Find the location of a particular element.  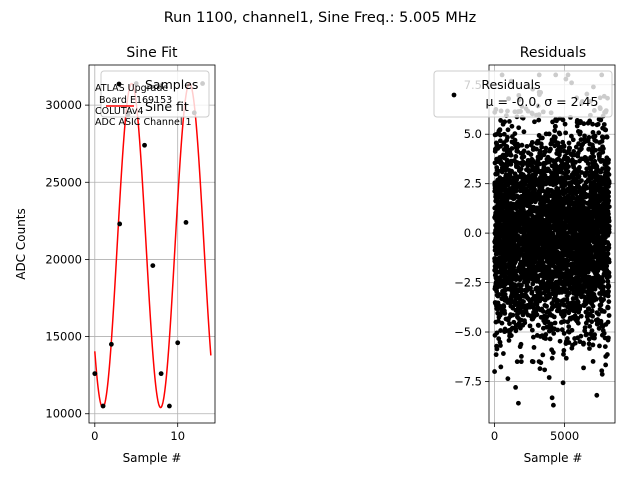

residuals-xtick-label: 5000 is located at coordinates (564, 436).